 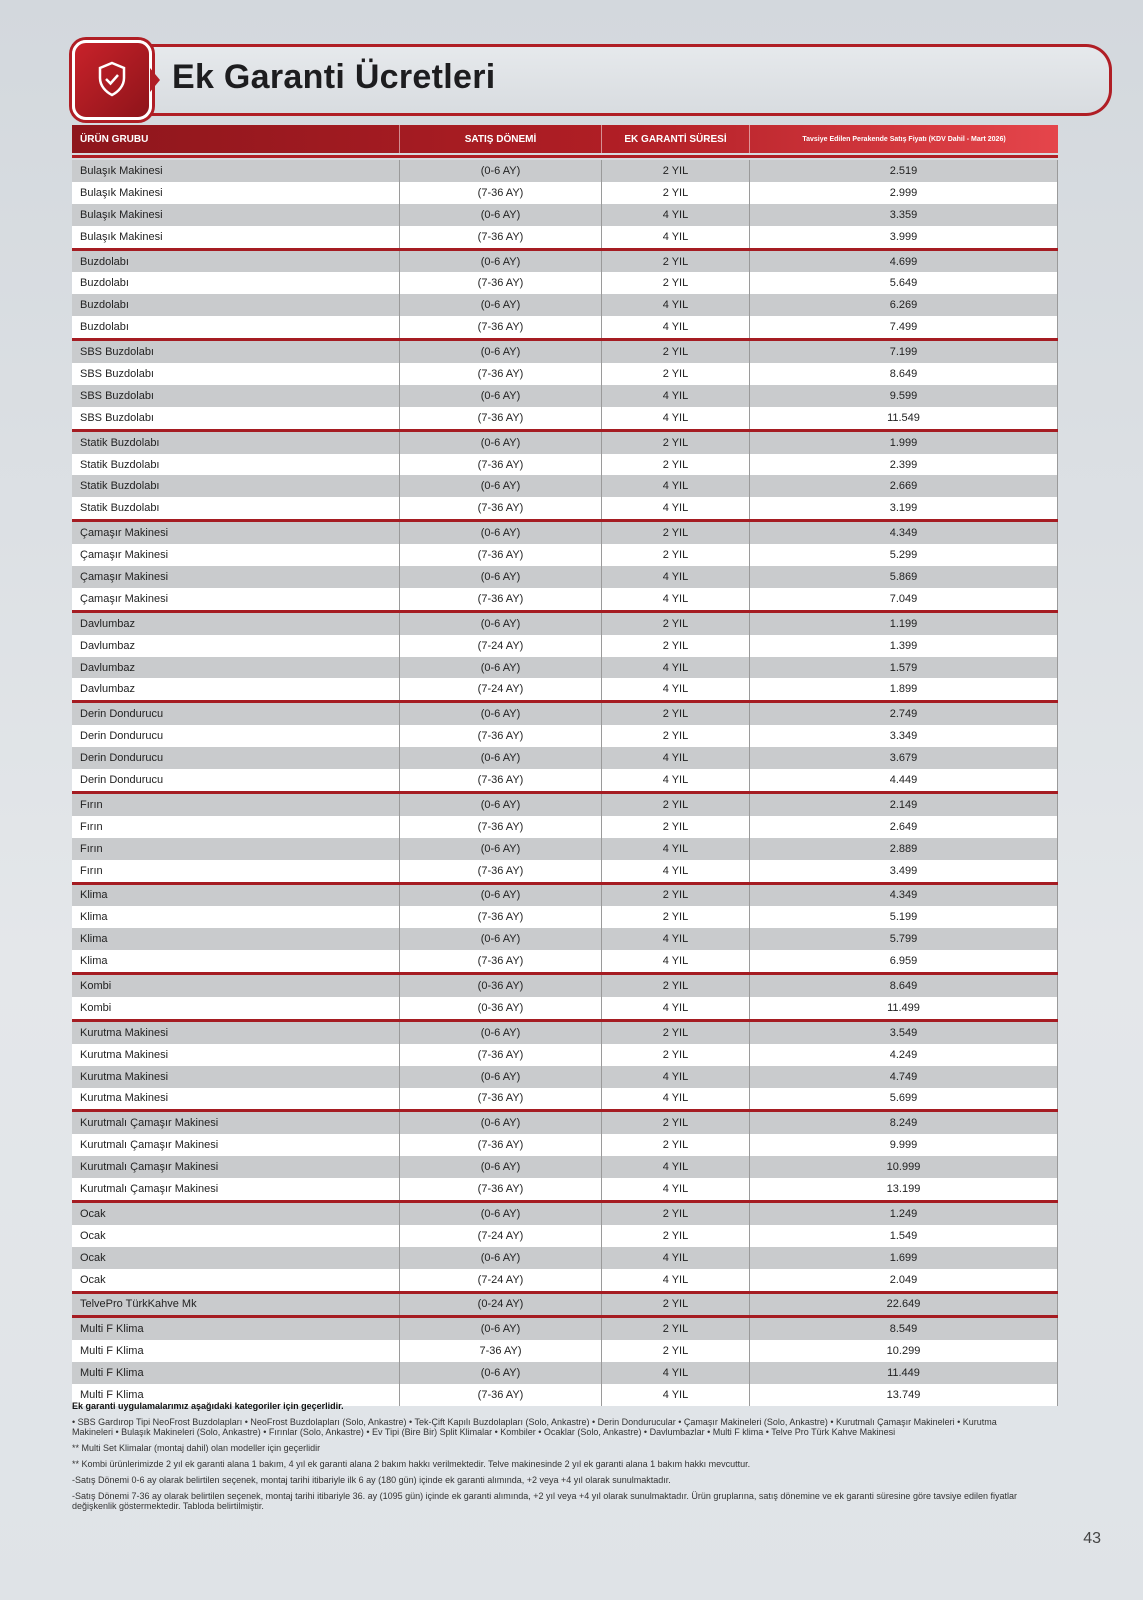 What do you see at coordinates (565, 1054) in the screenshot?
I see `table-row: Kurutma Makinesi (7-36 AY) 2 YIL 4.249` at bounding box center [565, 1054].